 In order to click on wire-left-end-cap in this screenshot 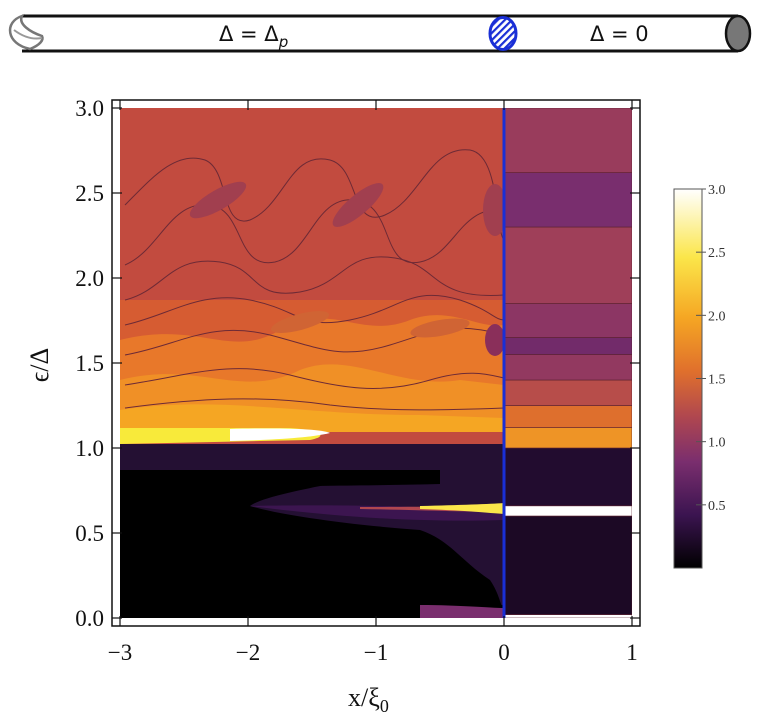, I will do `click(26, 32)`.